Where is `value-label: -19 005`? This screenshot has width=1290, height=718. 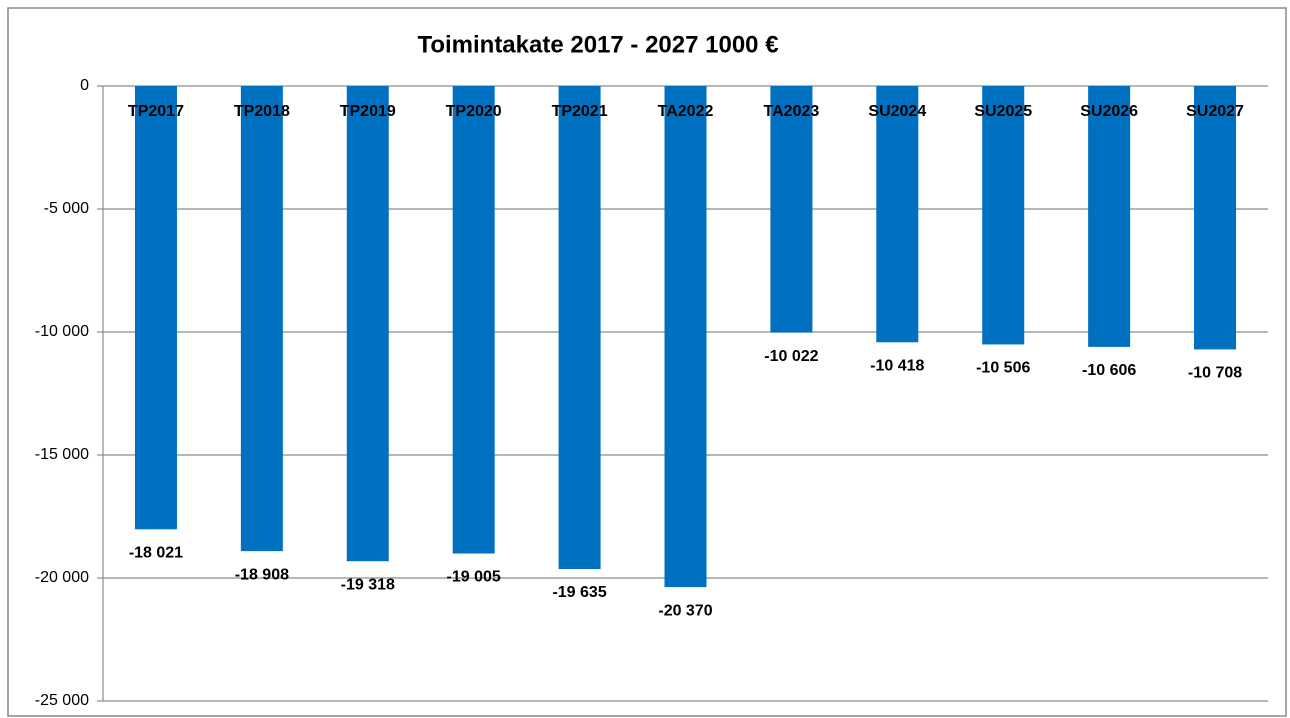 value-label: -19 005 is located at coordinates (474, 577).